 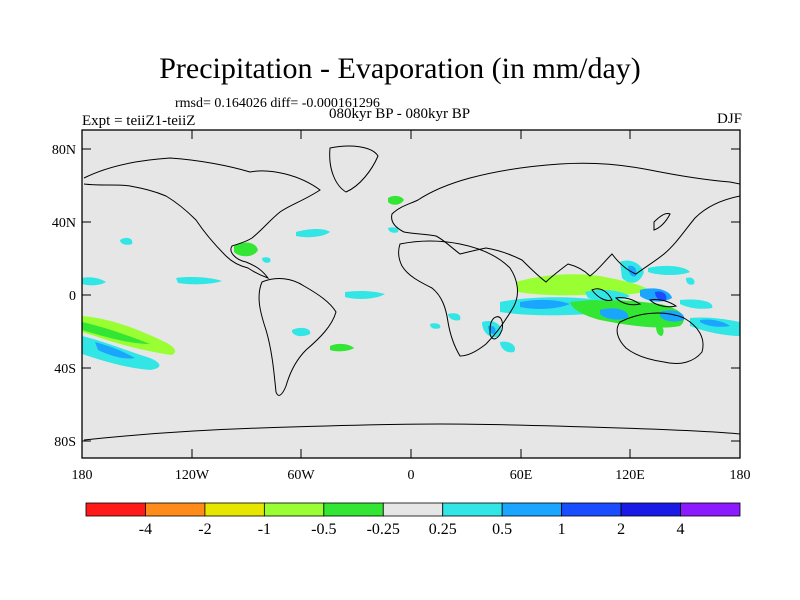 What do you see at coordinates (64, 150) in the screenshot?
I see `lat-label-80n: 80N` at bounding box center [64, 150].